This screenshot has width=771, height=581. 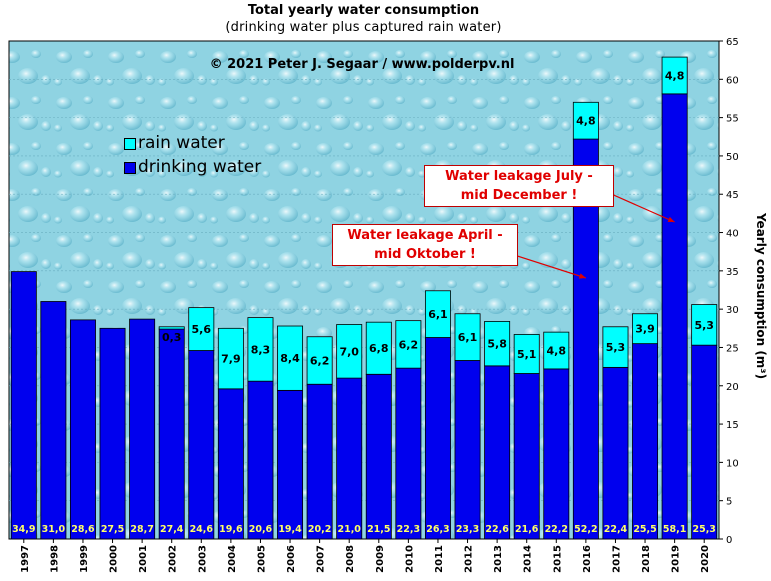 What do you see at coordinates (201, 445) in the screenshot?
I see `bar-drinking-2003` at bounding box center [201, 445].